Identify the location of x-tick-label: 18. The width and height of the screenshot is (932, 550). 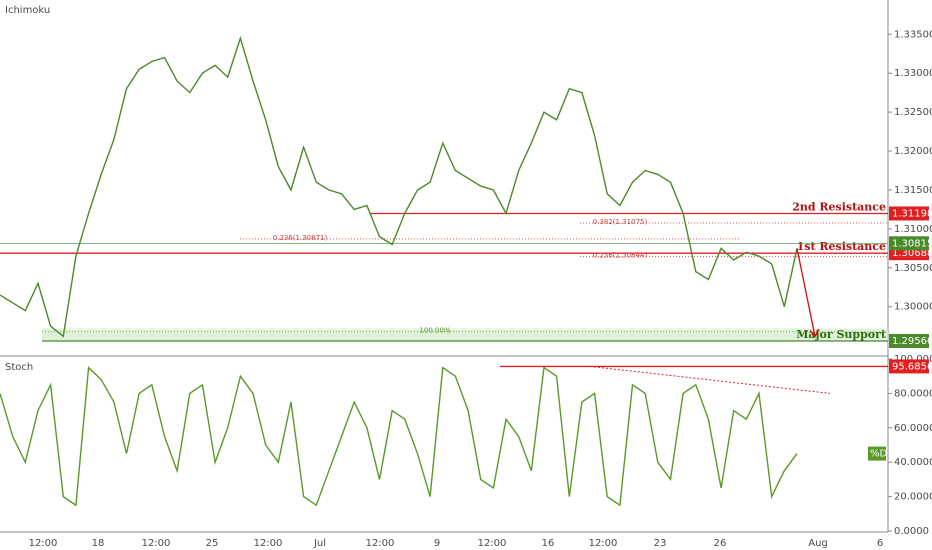
(98, 543).